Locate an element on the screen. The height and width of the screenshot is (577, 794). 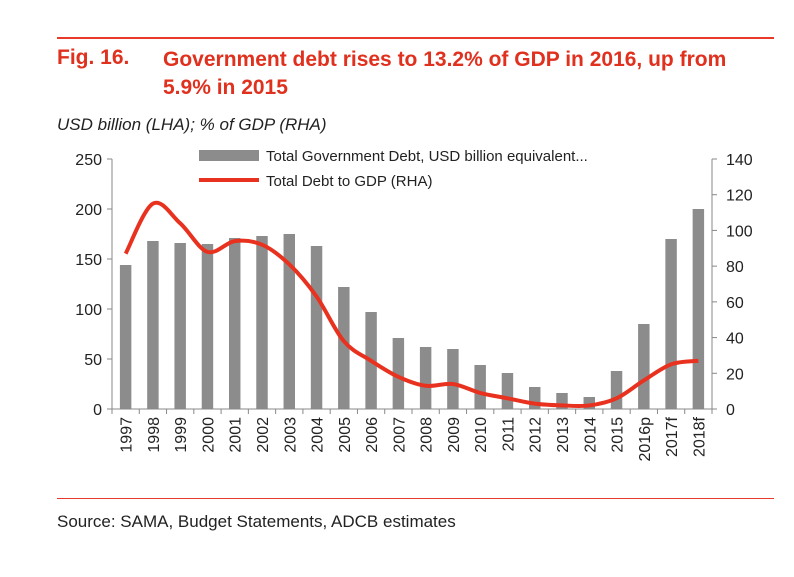
legend-bar-swatch is located at coordinates (229, 155).